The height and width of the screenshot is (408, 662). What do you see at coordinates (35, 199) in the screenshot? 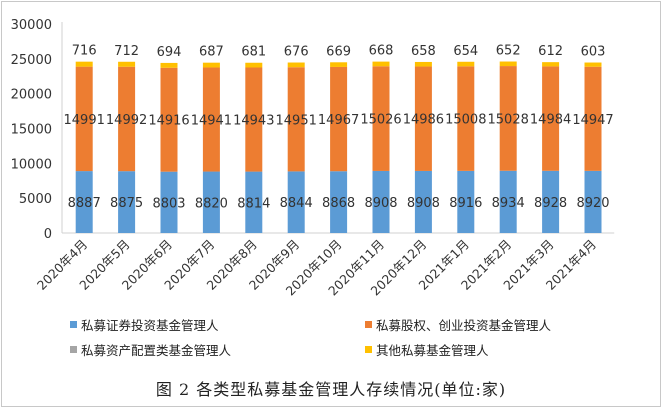
I see `y-tick-label: 5000` at bounding box center [35, 199].